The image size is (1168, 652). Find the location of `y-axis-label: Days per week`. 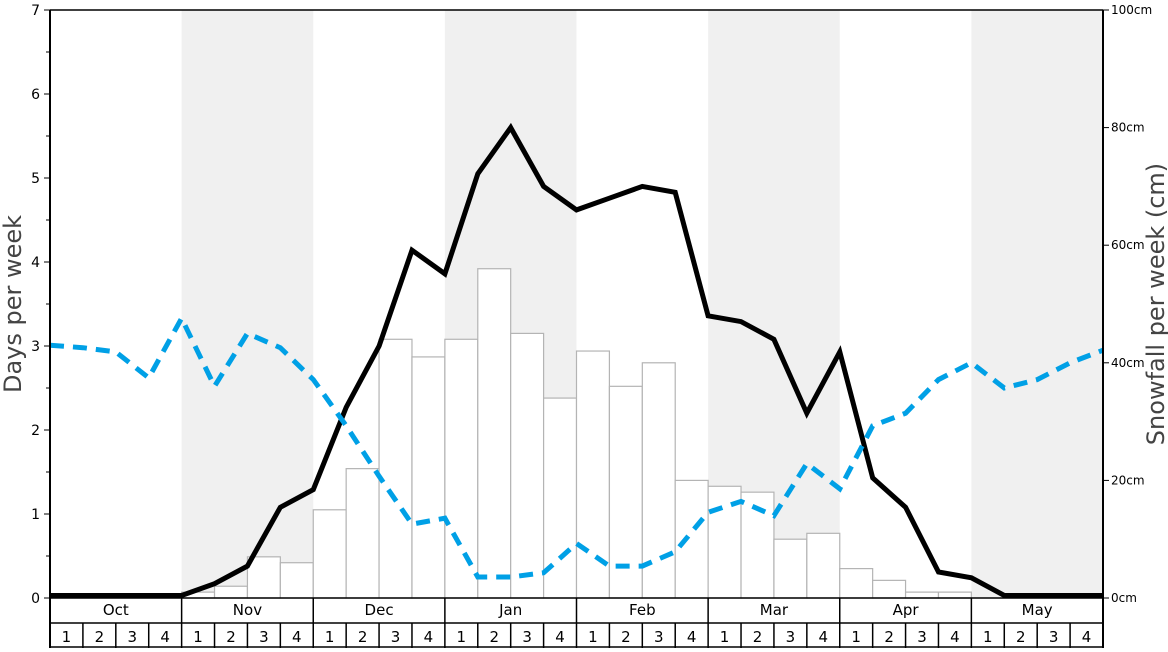

y-axis-label: Days per week is located at coordinates (13, 304).